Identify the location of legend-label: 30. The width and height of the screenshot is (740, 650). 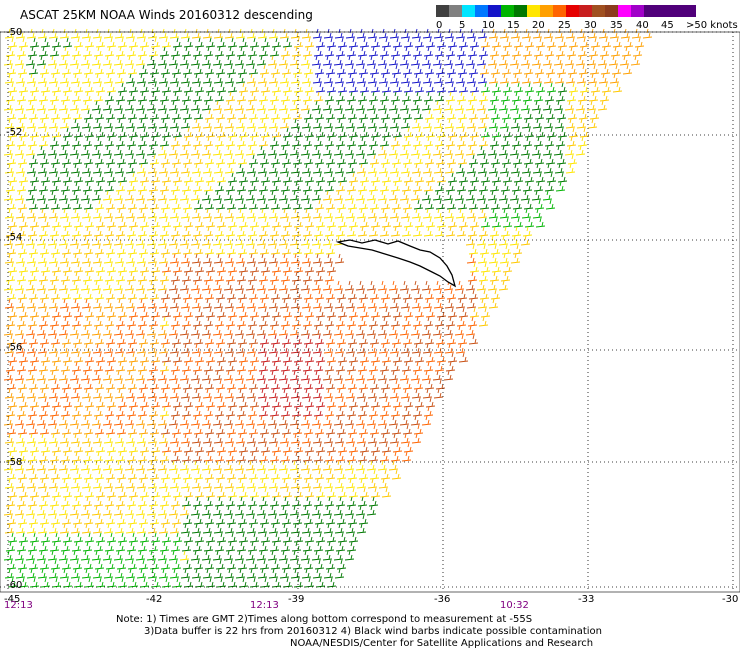
(590, 25).